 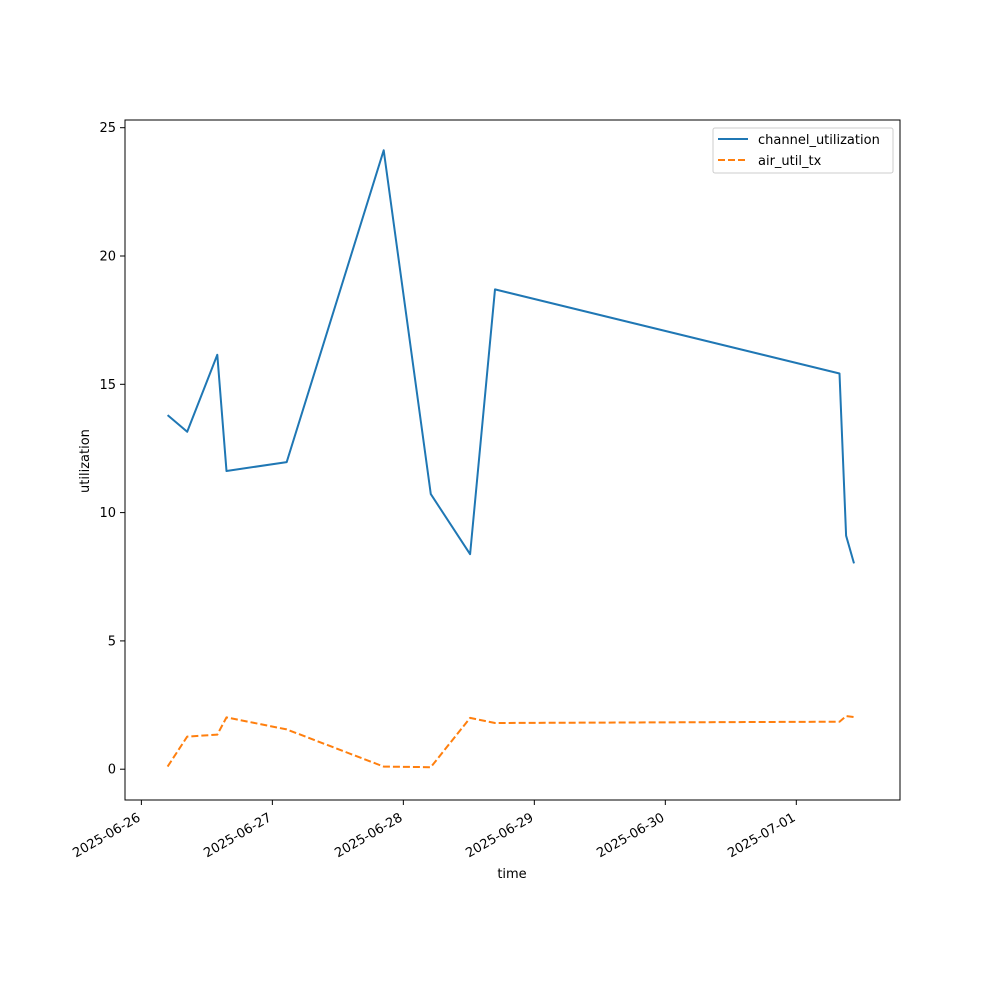 What do you see at coordinates (112, 449) in the screenshot?
I see `y-axis: 0 5 10 15 20 25` at bounding box center [112, 449].